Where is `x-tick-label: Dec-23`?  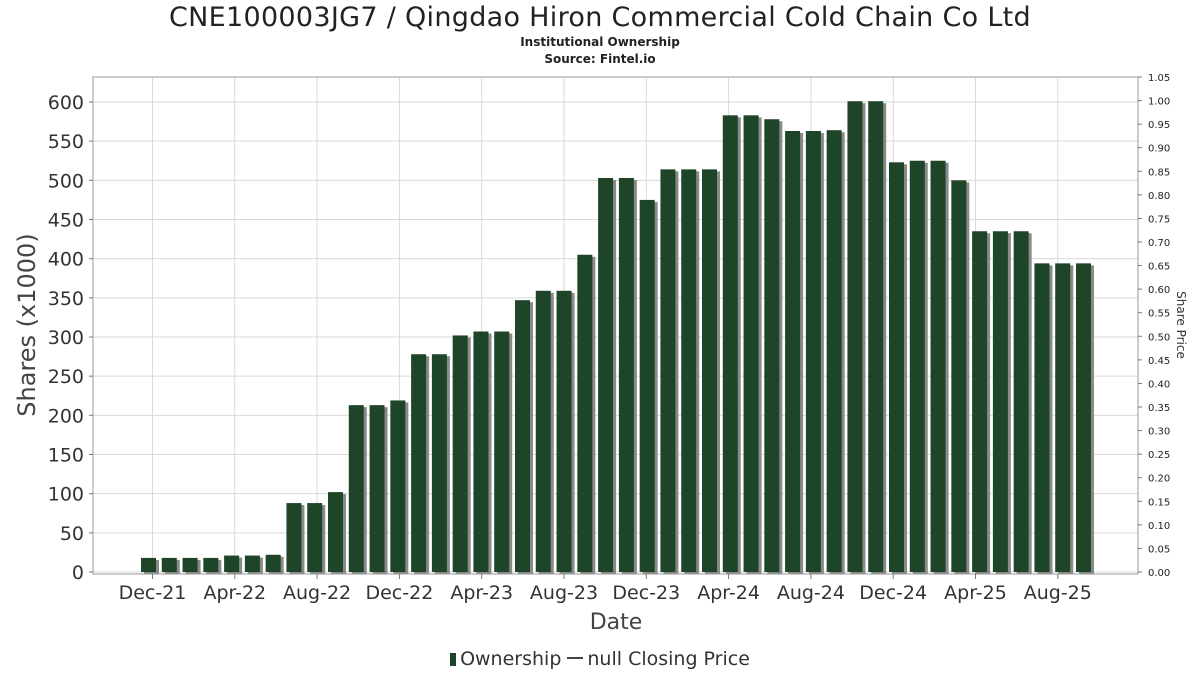
x-tick-label: Dec-23 is located at coordinates (646, 593).